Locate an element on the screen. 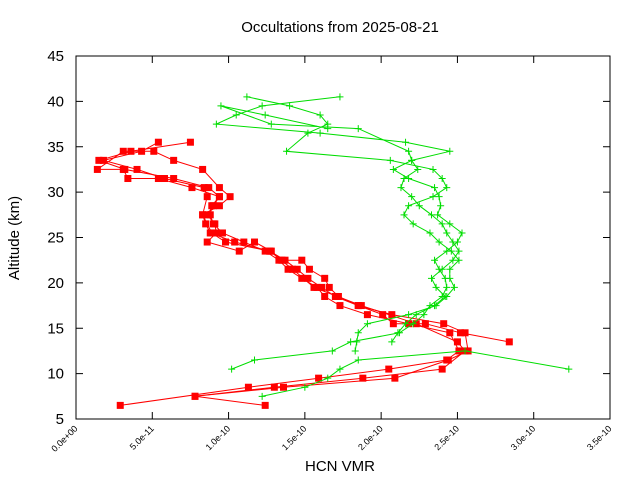 This screenshot has width=640, height=480. x-tick-label: 1.5e-10 is located at coordinates (294, 438).